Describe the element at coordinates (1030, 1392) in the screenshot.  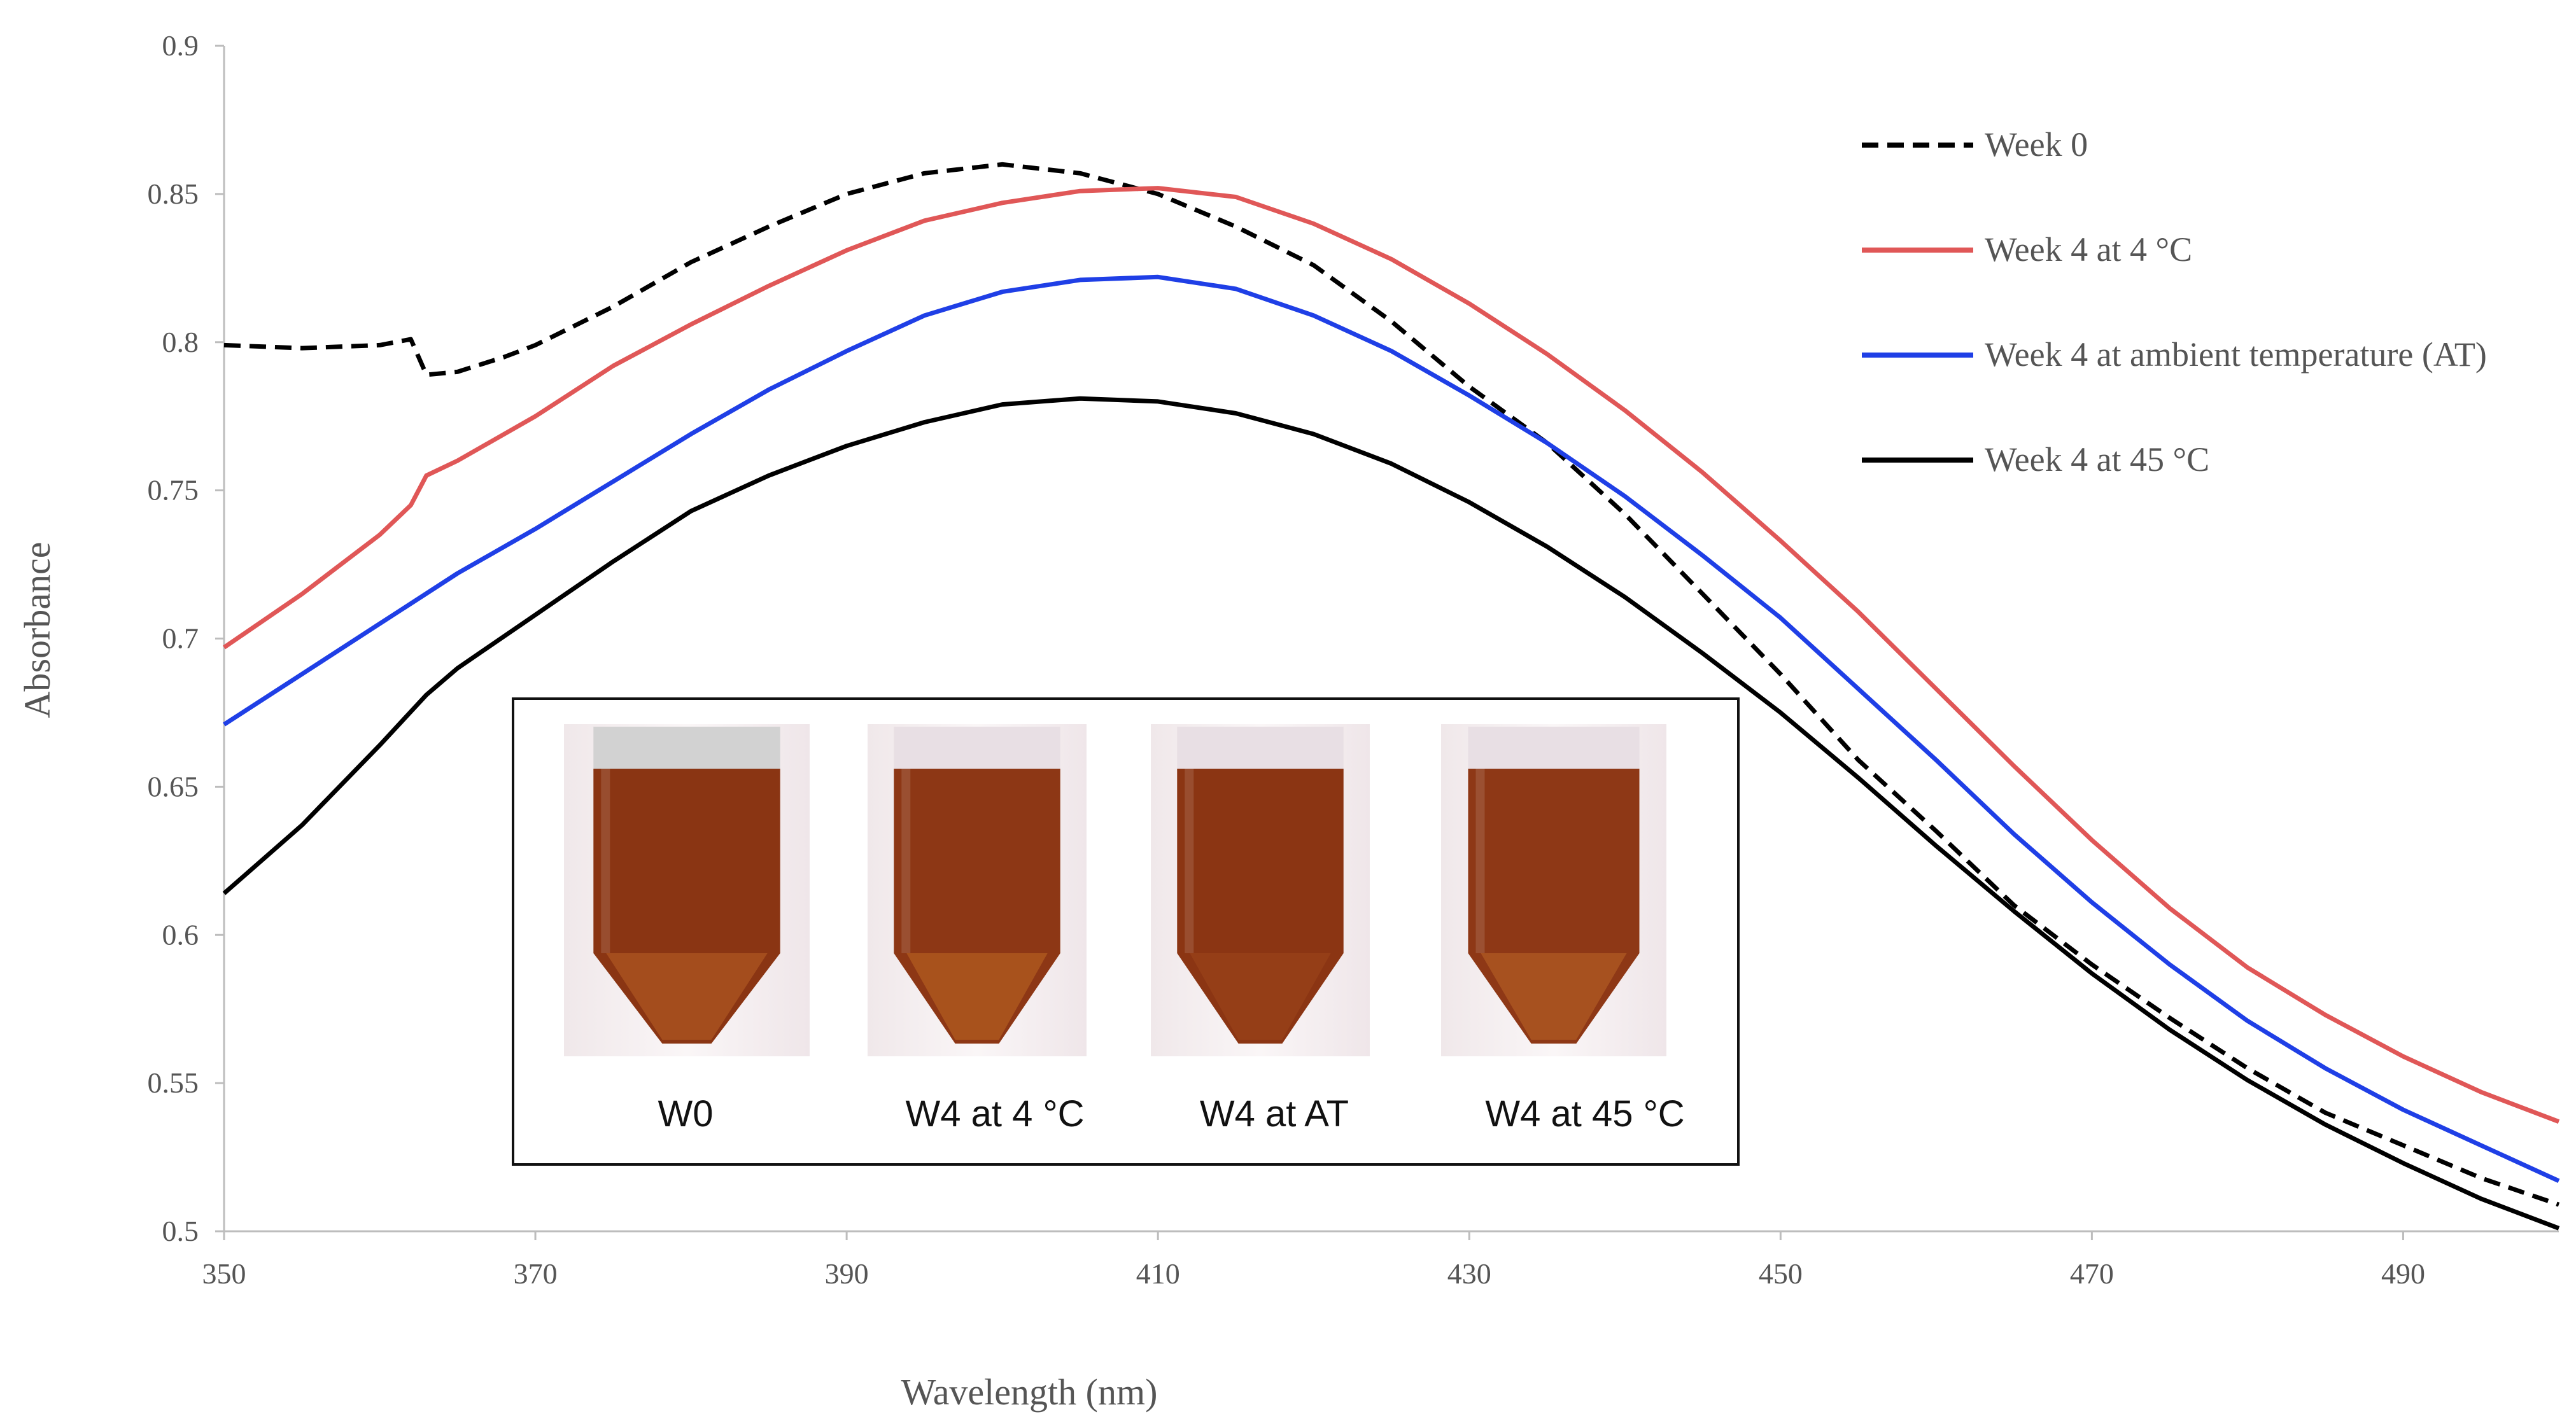
I see `x-axis-title: Wavelength (nm)` at that location.